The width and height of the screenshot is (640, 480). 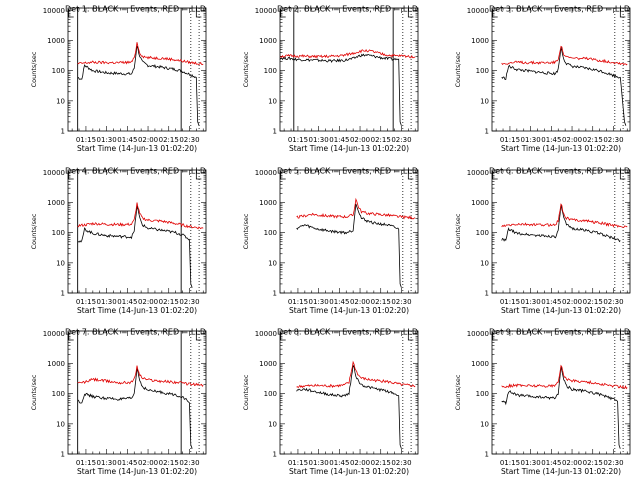 What do you see at coordinates (135, 332) in the screenshot?
I see `panel-title: Det 7: BLACK = Events, RED = LLD` at bounding box center [135, 332].